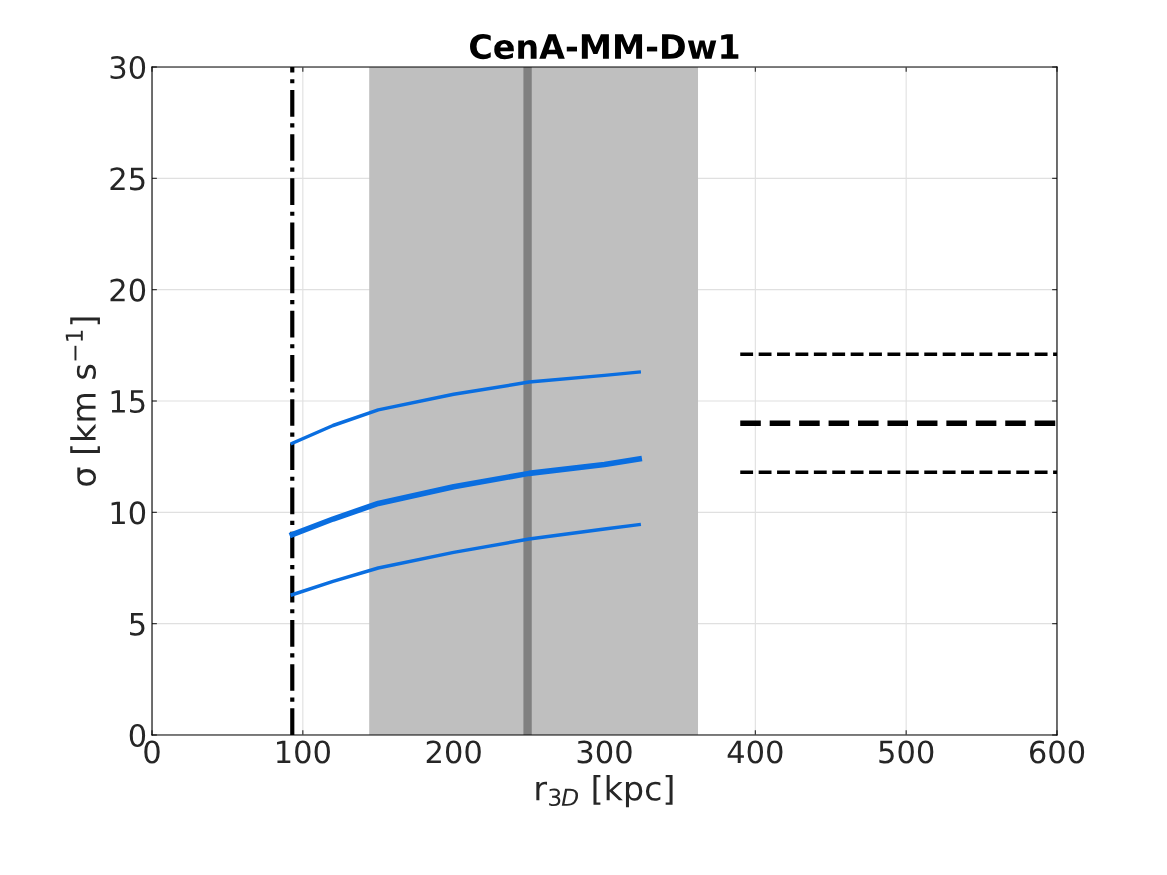 This screenshot has height=875, width=1167. Describe the element at coordinates (453, 752) in the screenshot. I see `x-tick-label: 200` at that location.